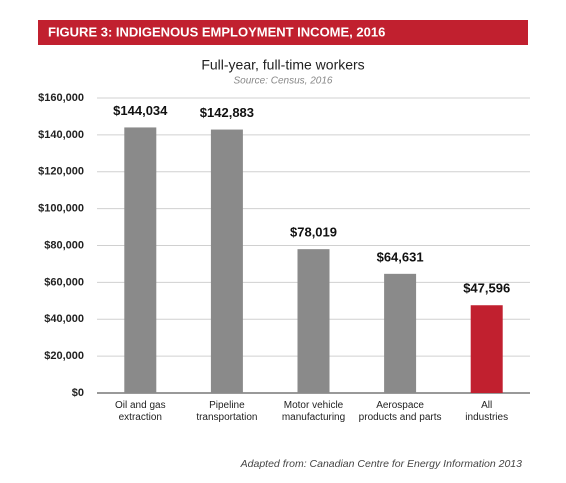 The width and height of the screenshot is (566, 483). What do you see at coordinates (61, 172) in the screenshot?
I see `y-tick-label: $120,000` at bounding box center [61, 172].